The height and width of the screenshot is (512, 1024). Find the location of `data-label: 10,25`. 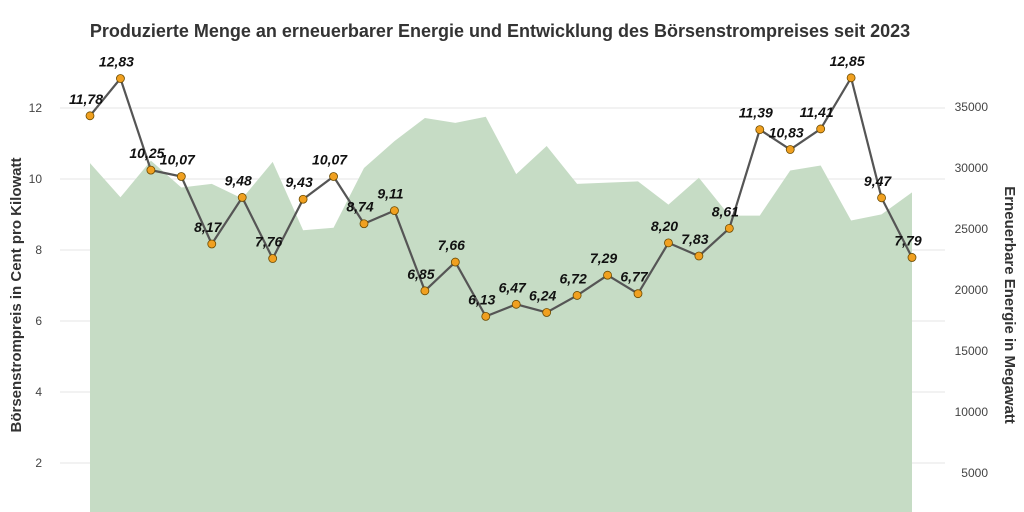

data-label: 10,25 is located at coordinates (146, 153).